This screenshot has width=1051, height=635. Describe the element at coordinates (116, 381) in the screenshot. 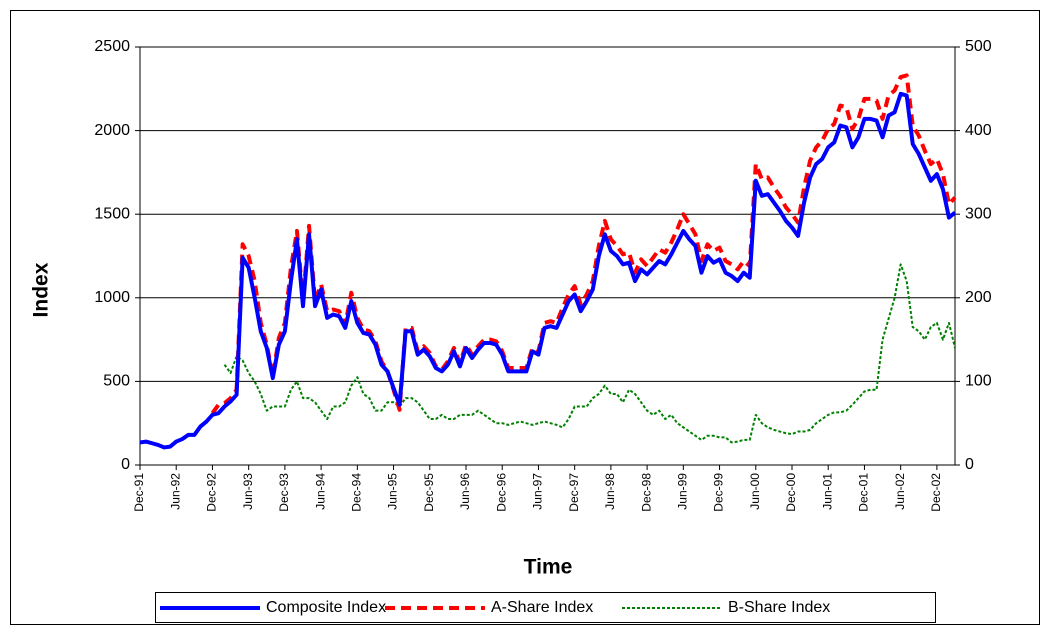

I see `y-tick-label: 500` at that location.